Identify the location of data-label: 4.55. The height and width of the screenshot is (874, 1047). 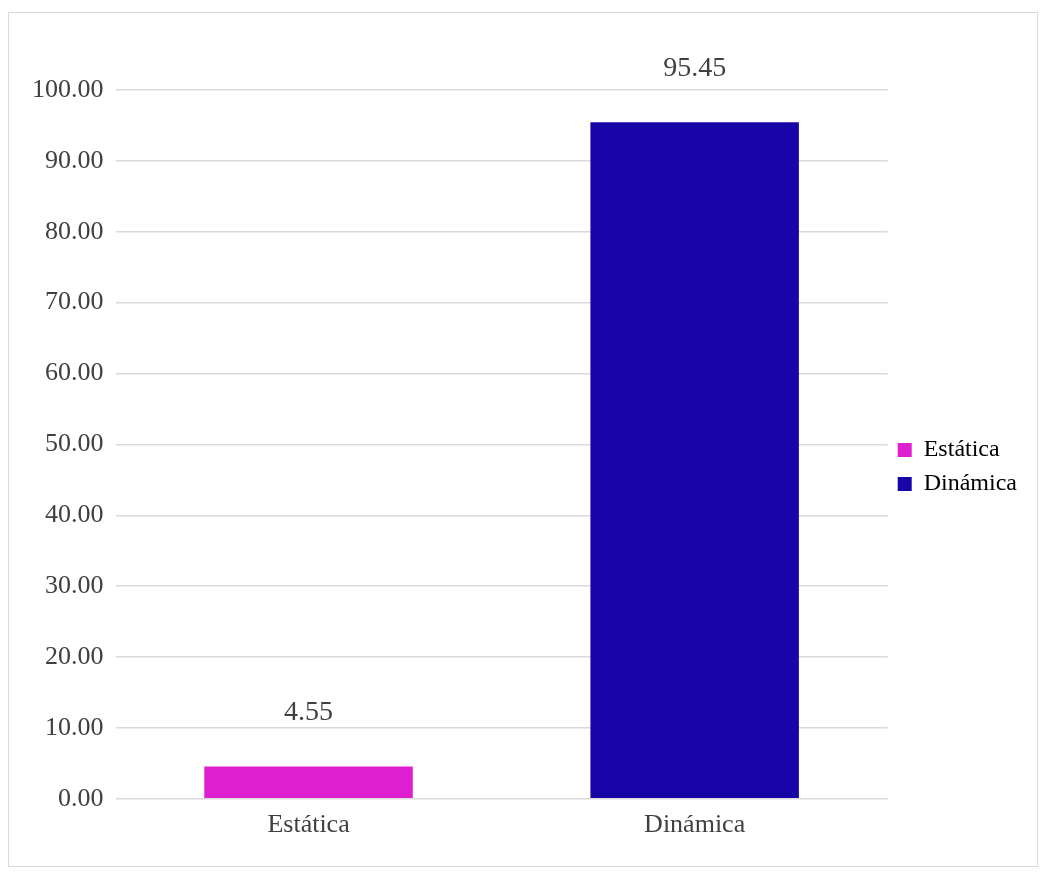
(309, 710).